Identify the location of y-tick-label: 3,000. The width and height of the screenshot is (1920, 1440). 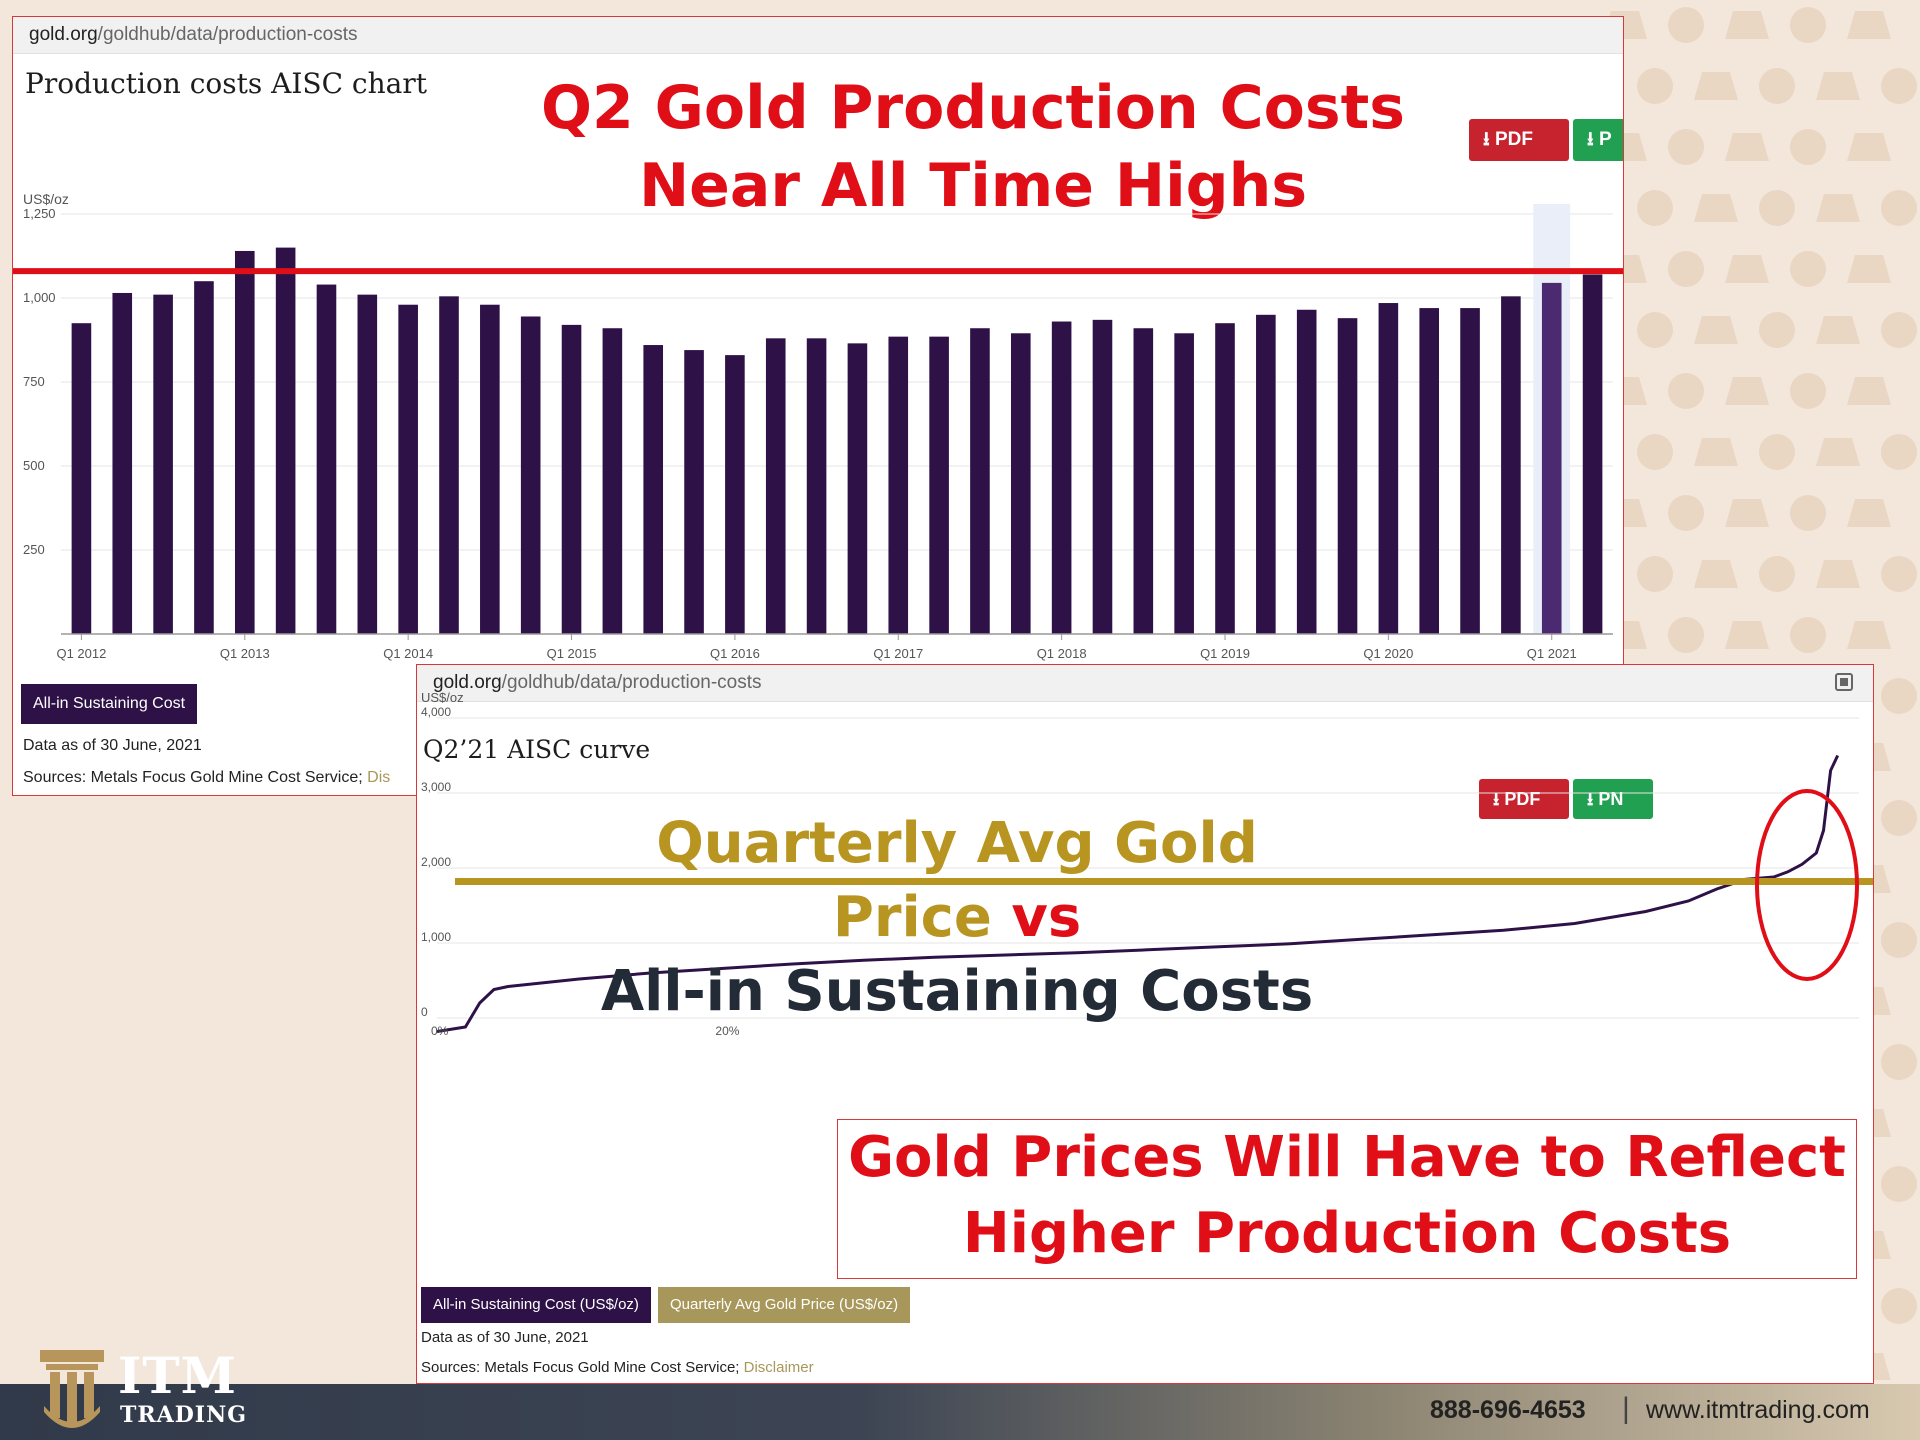
(436, 787).